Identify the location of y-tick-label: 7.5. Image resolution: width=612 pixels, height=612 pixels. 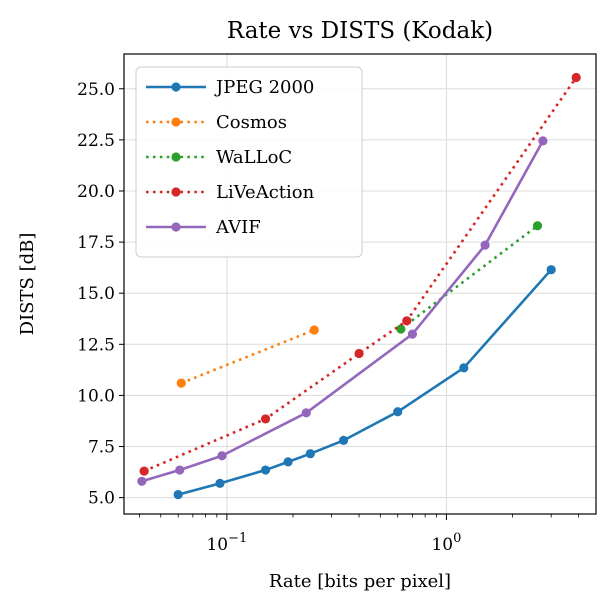
(101, 448).